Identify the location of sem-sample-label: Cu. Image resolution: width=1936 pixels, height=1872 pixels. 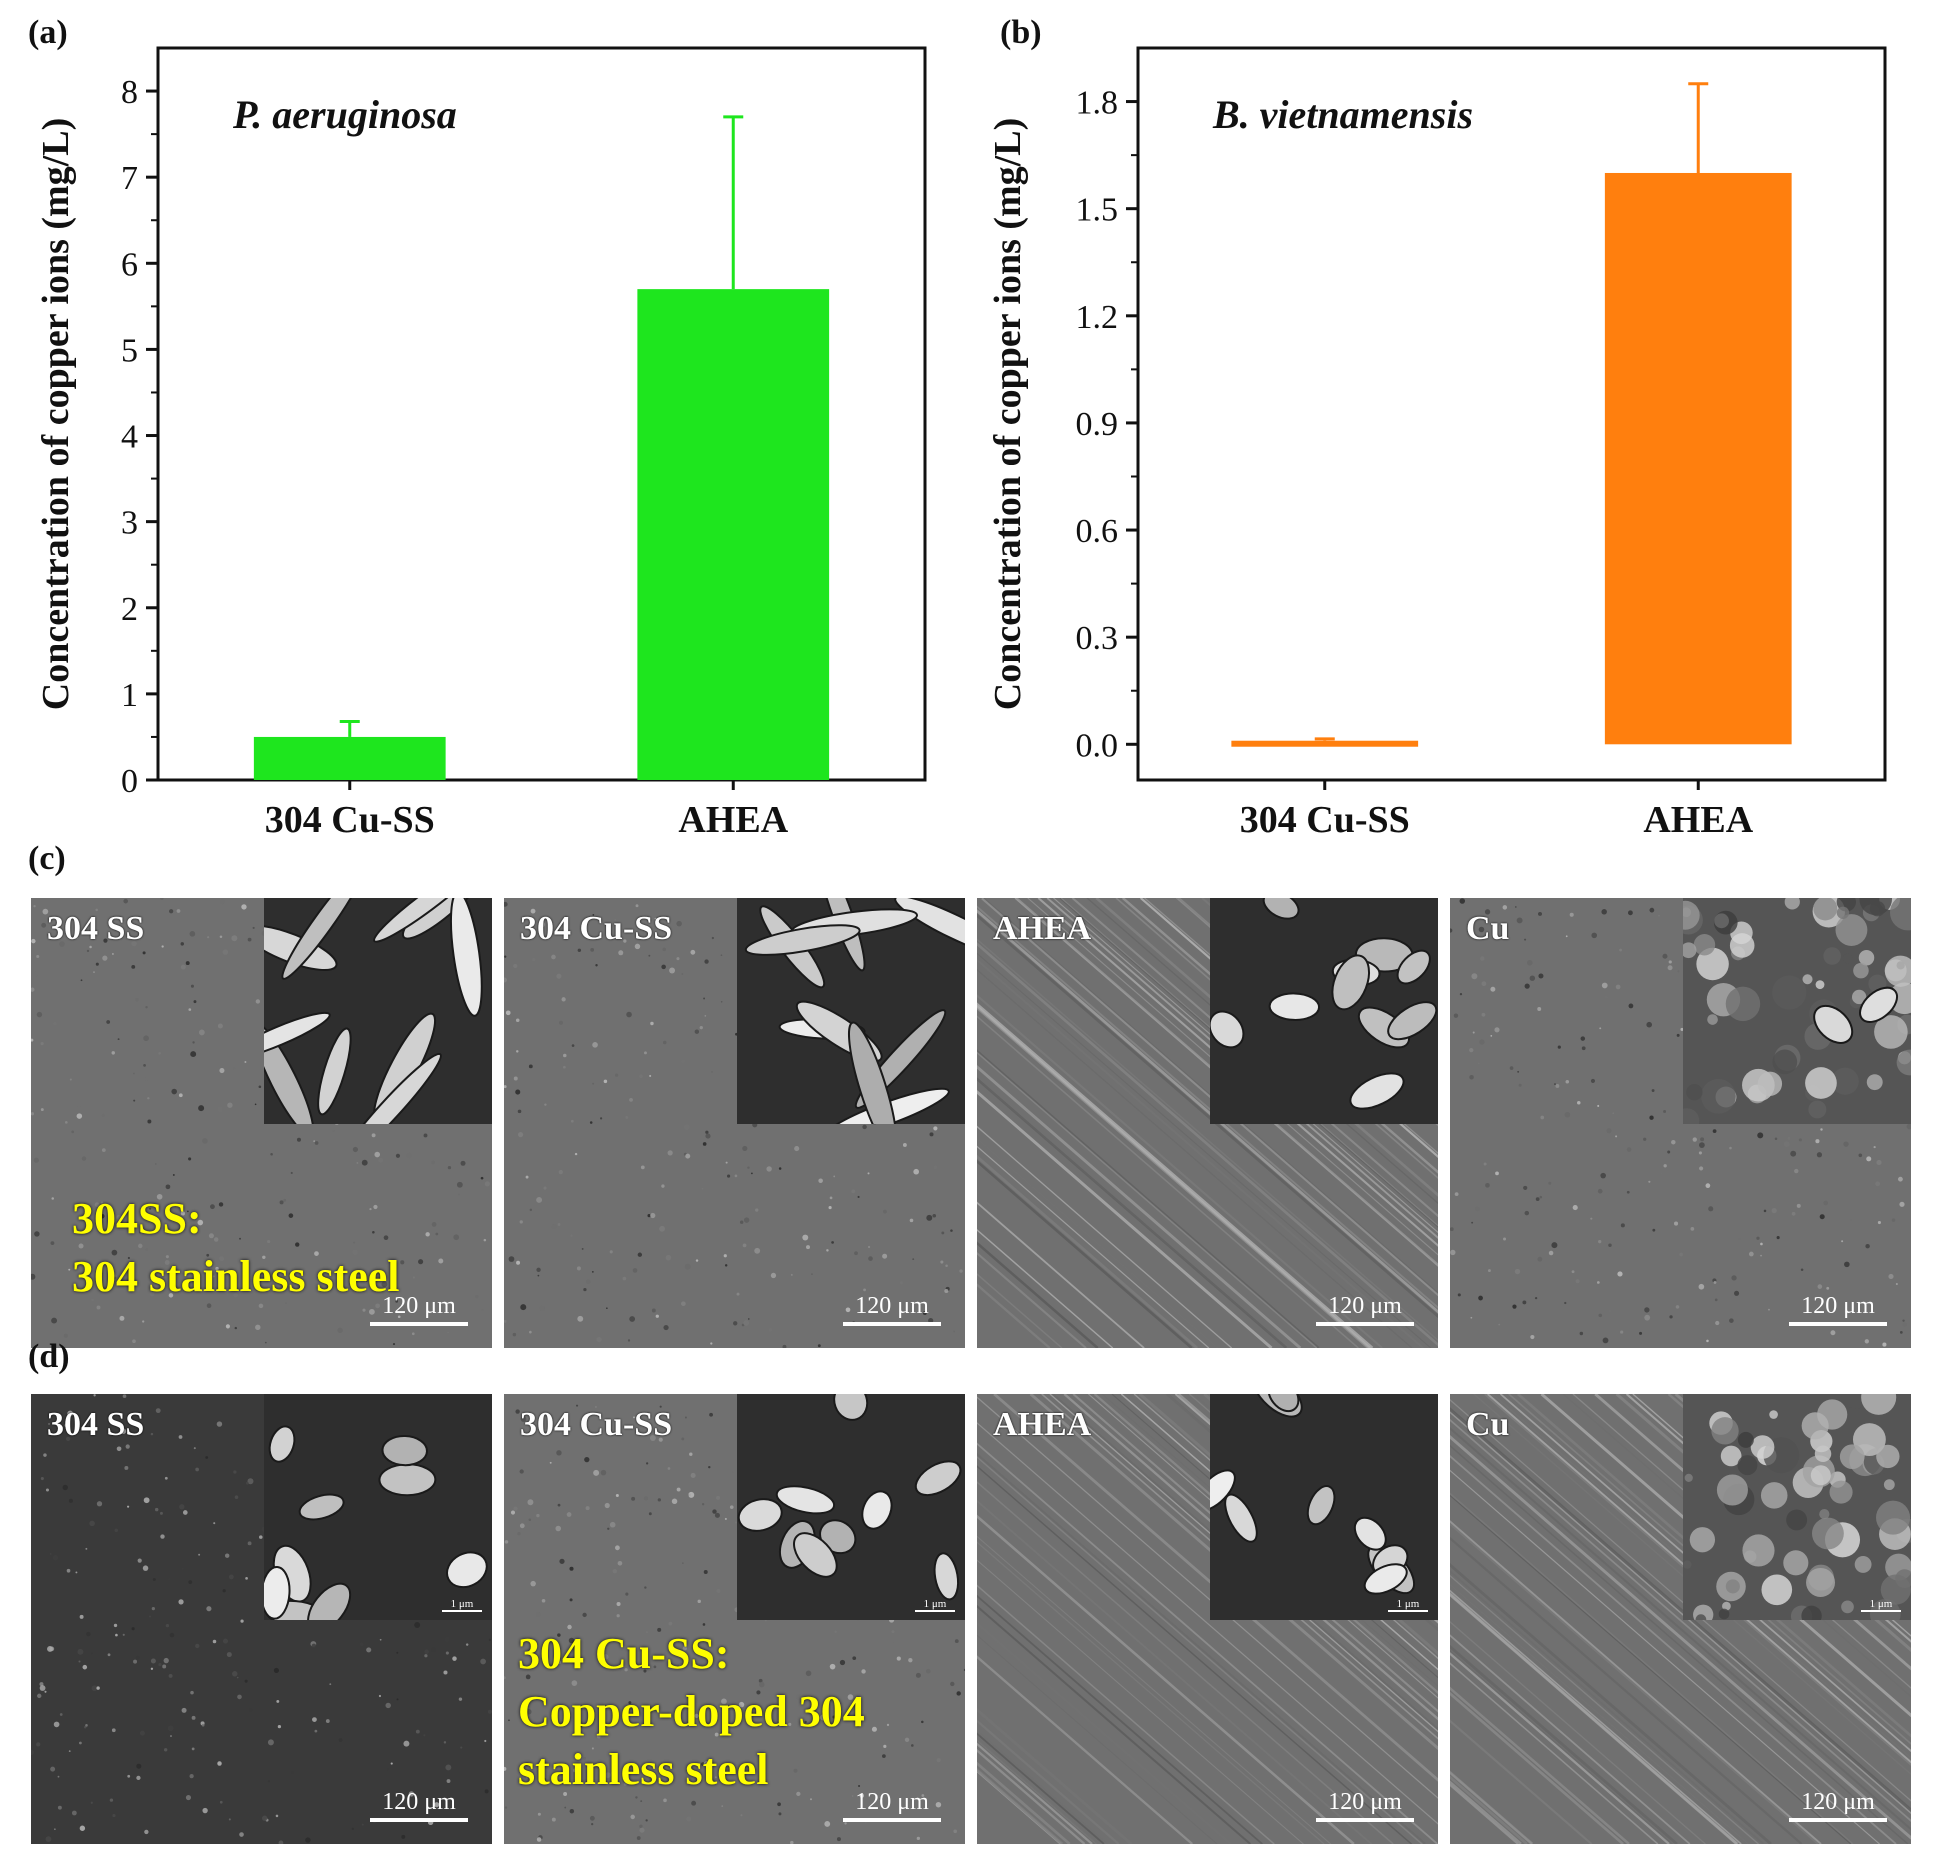
(1488, 1424).